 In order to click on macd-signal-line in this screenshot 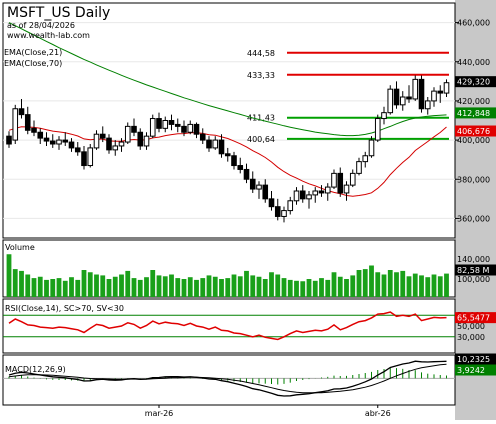, I will do `click(227, 378)`.